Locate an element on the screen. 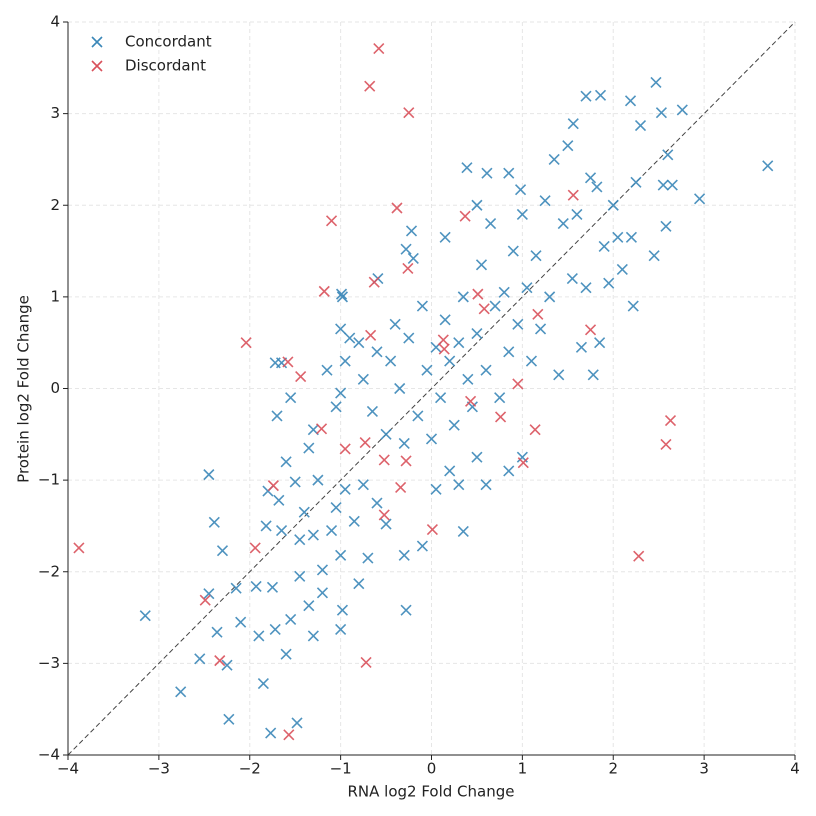 The height and width of the screenshot is (816, 816). y-tick-label: −4 is located at coordinates (49, 755).